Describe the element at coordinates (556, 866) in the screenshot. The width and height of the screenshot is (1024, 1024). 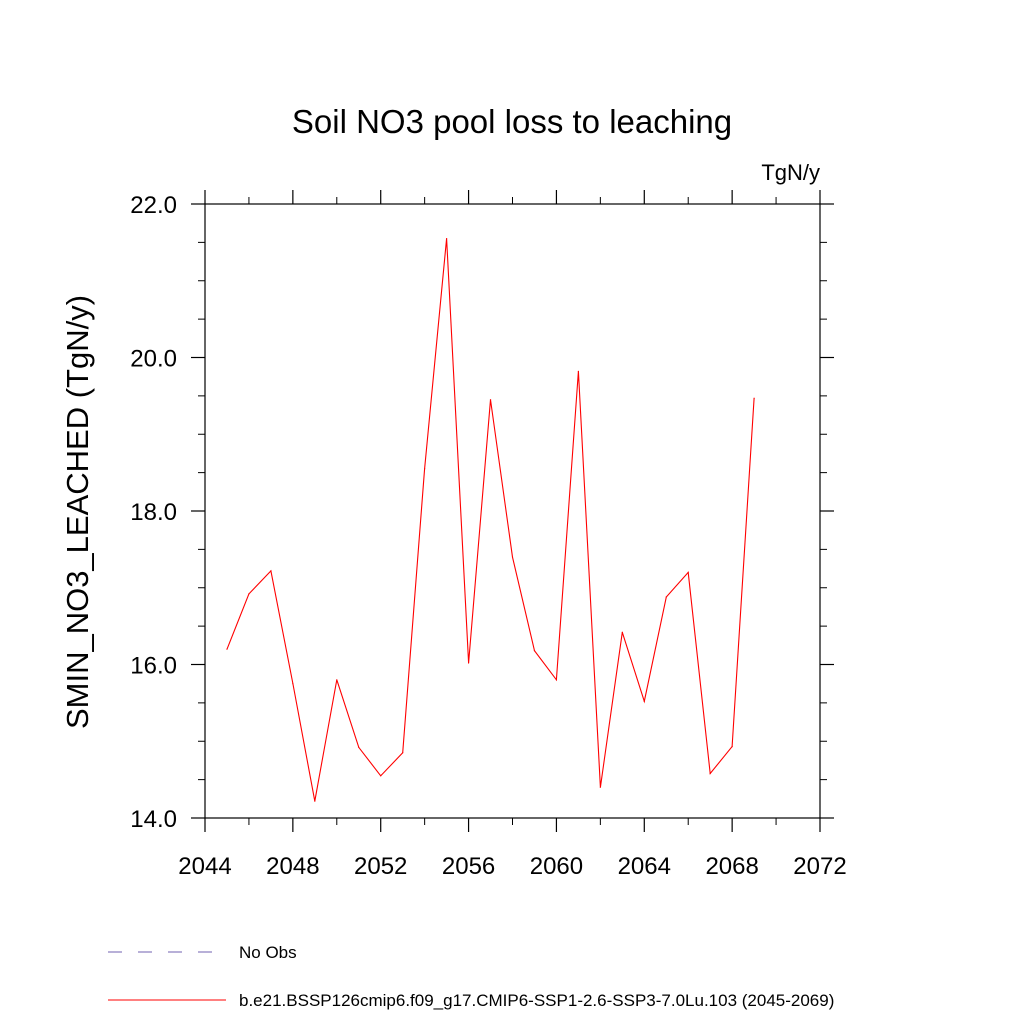
I see `x-tick-label: 2060` at that location.